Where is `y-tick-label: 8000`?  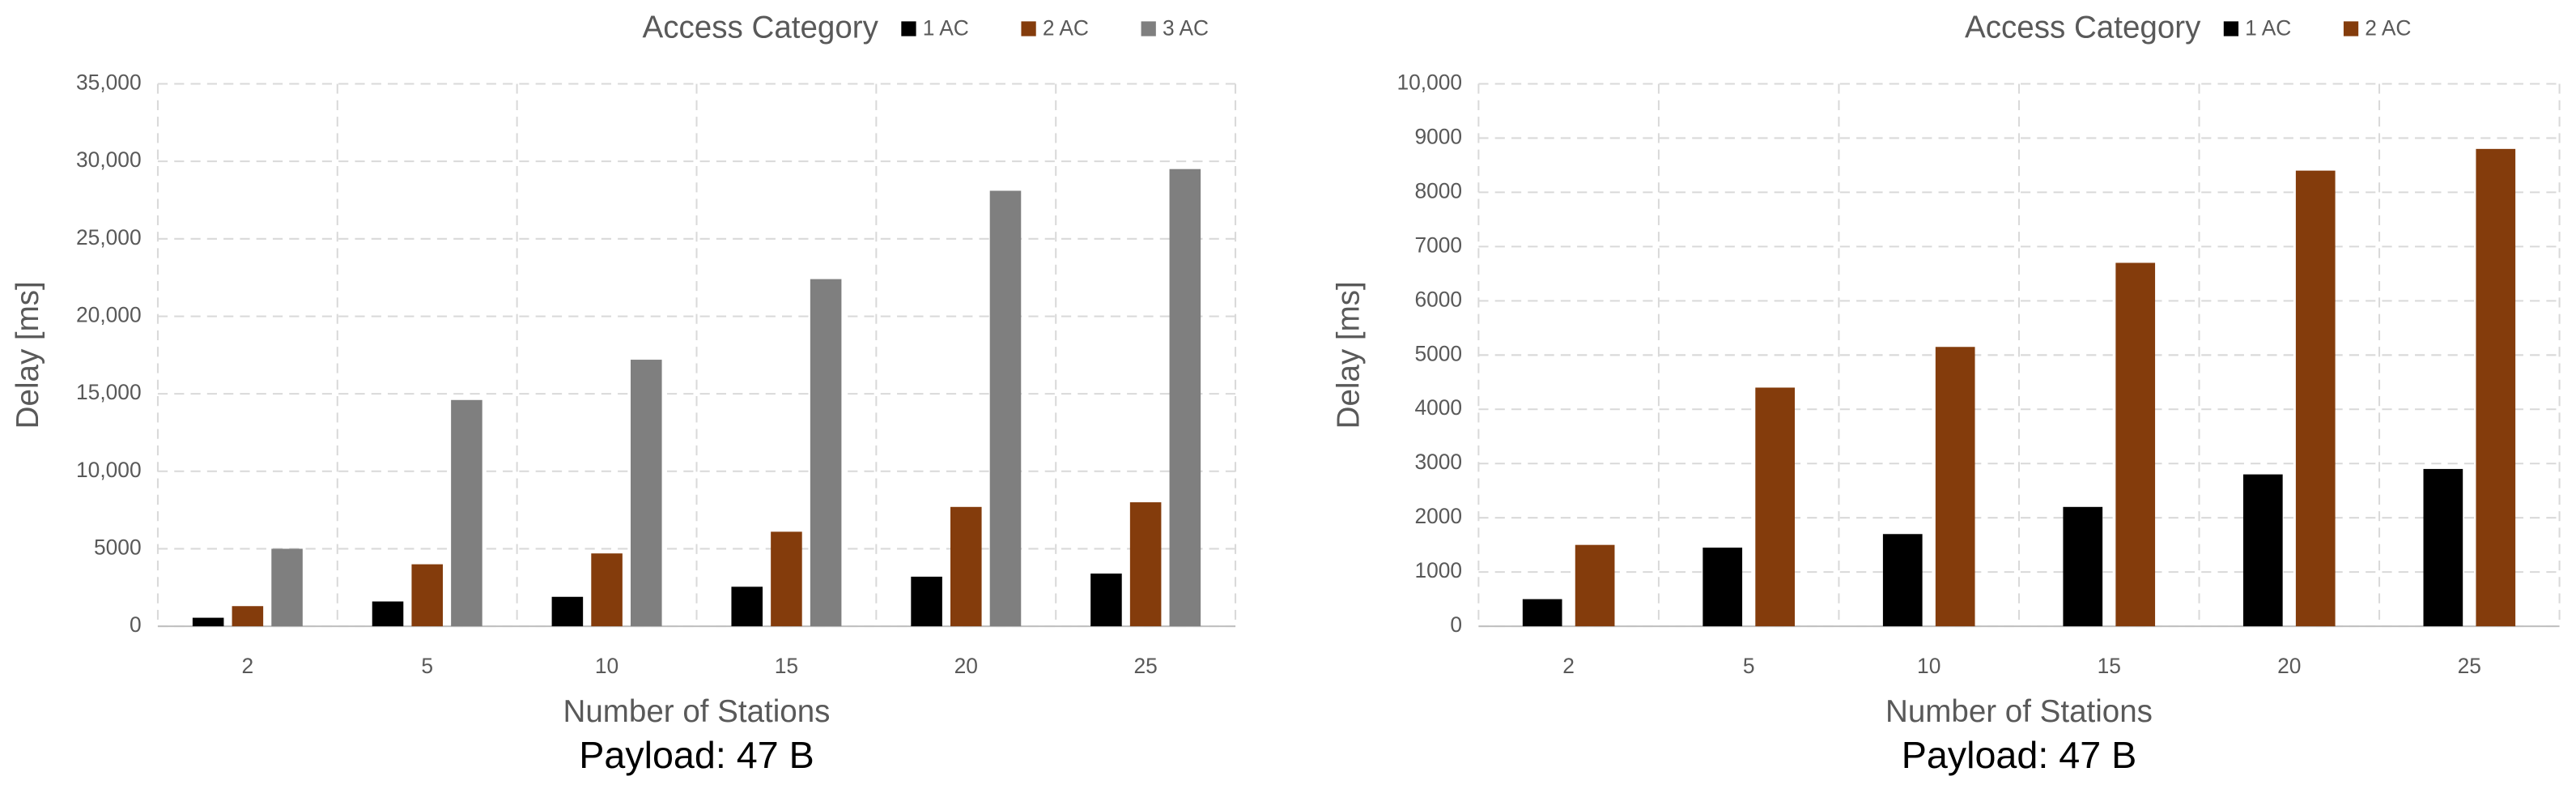 y-tick-label: 8000 is located at coordinates (1438, 190).